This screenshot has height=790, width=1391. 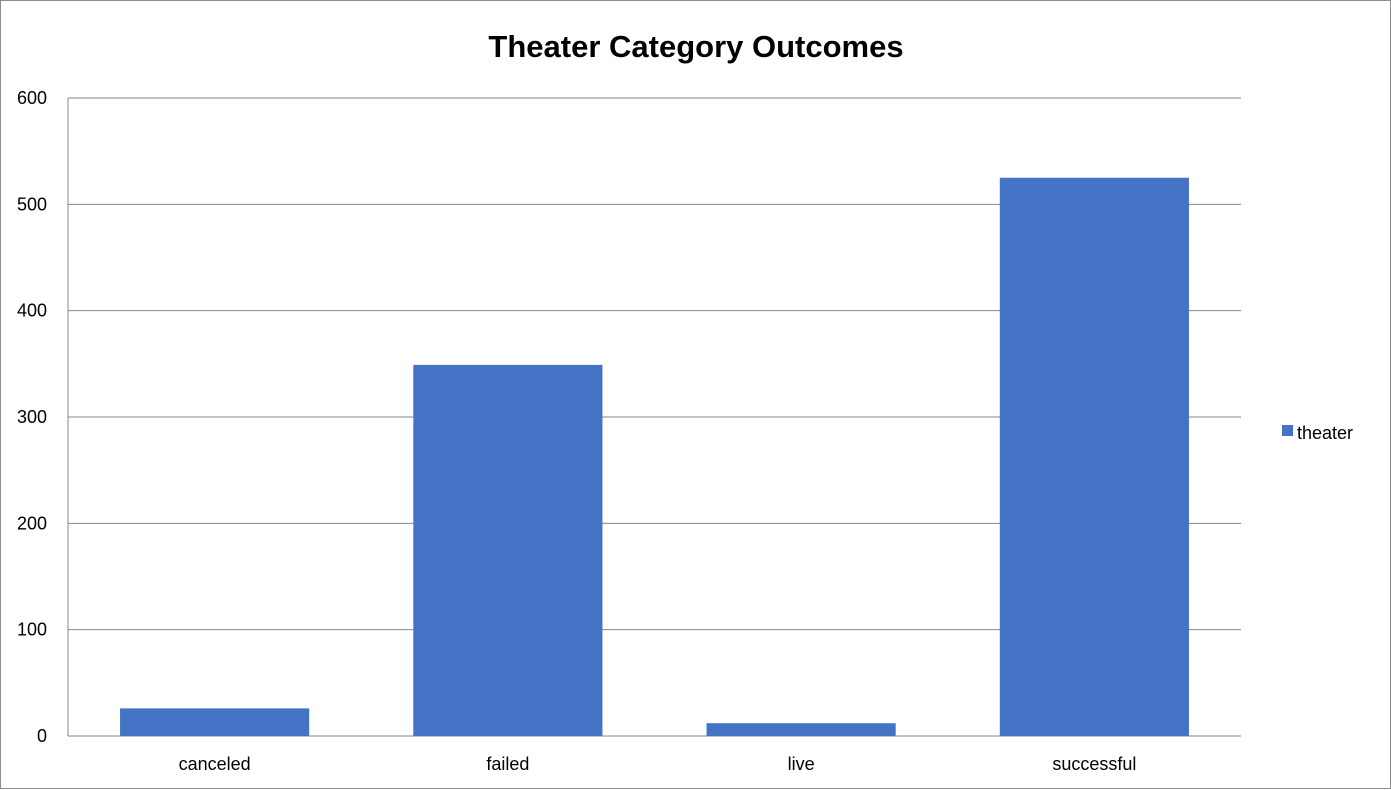 I want to click on legend: theater, so click(x=1317, y=433).